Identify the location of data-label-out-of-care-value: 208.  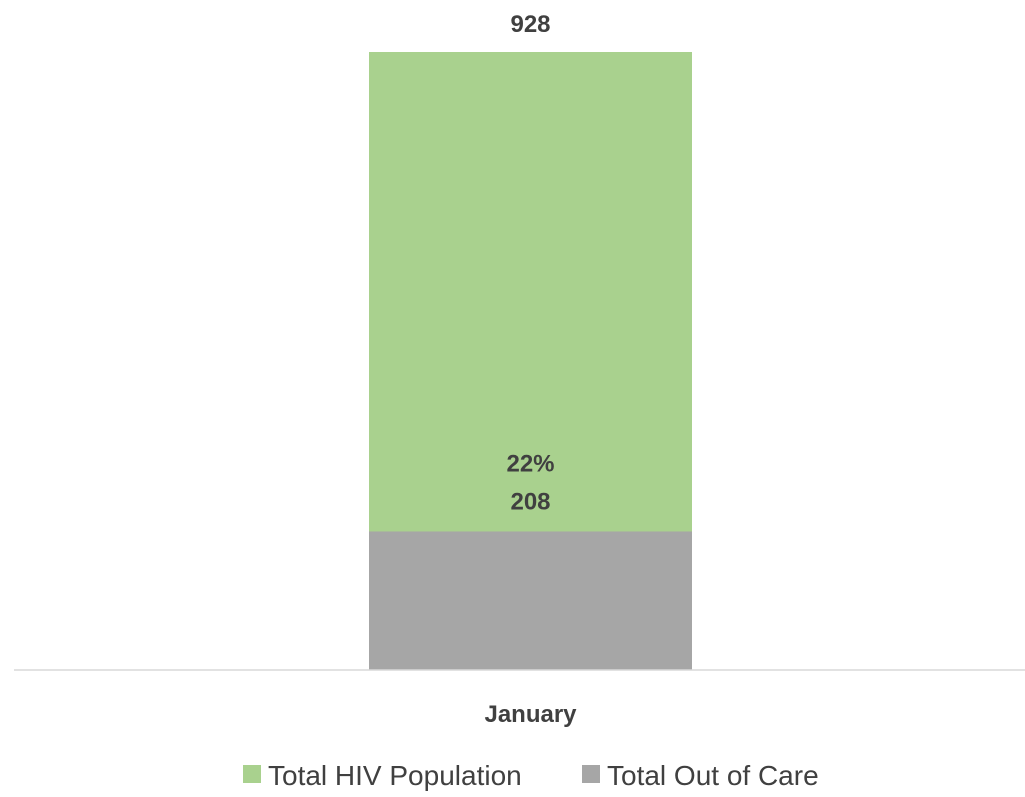
(530, 501).